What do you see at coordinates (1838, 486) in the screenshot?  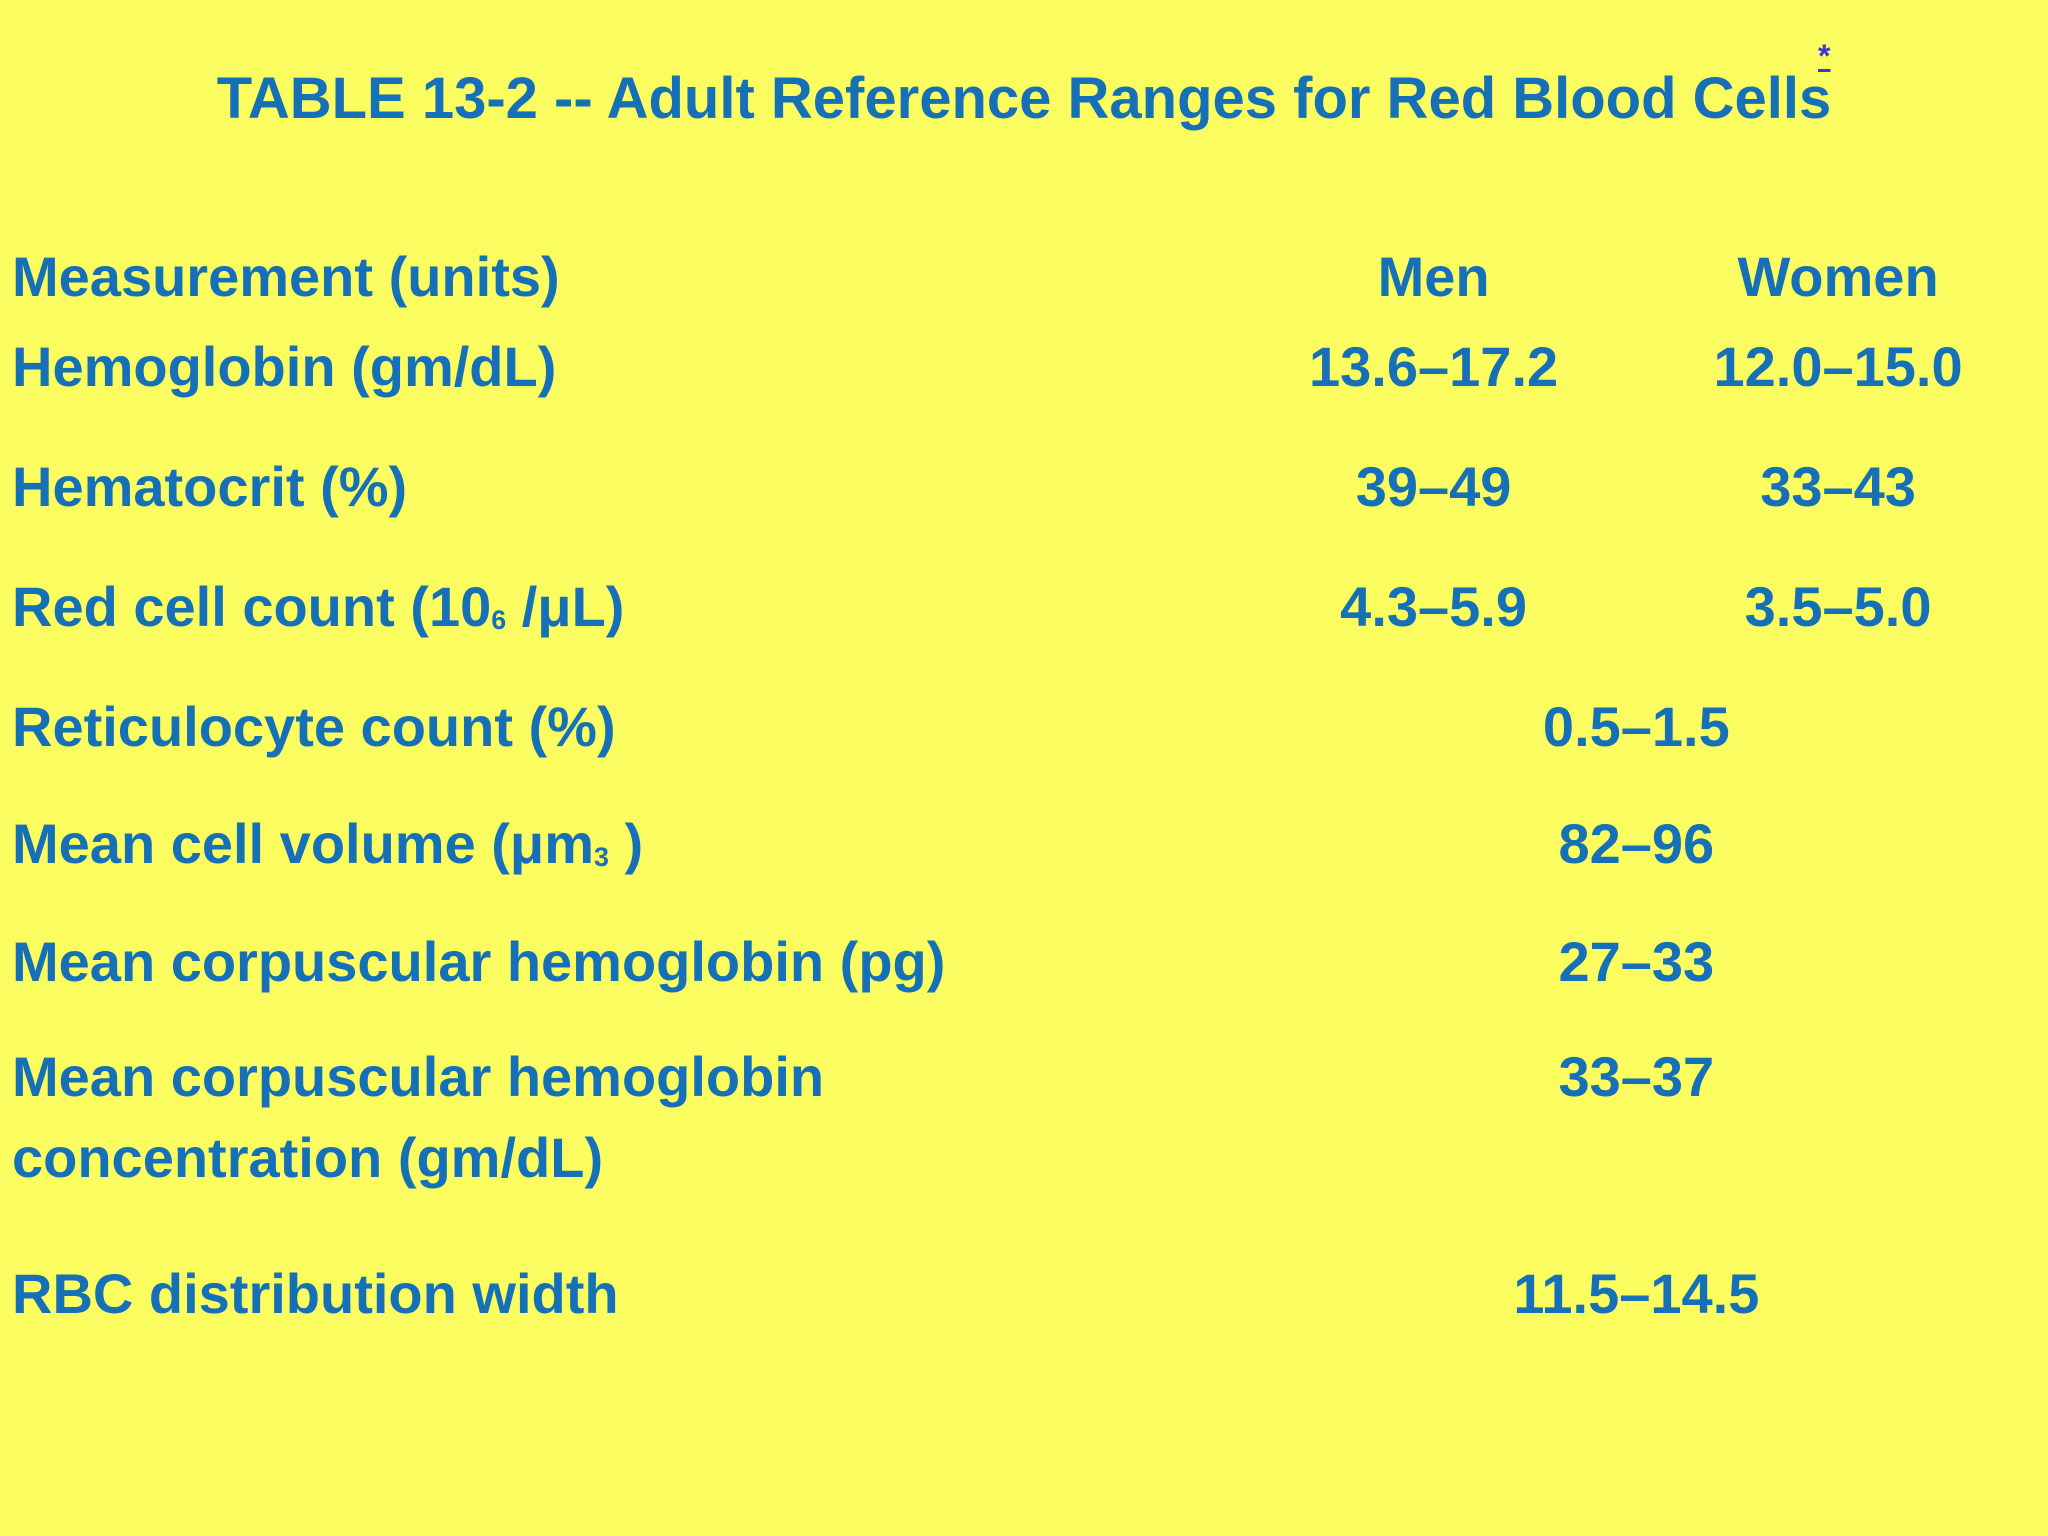 I see `women-value: 33–43` at bounding box center [1838, 486].